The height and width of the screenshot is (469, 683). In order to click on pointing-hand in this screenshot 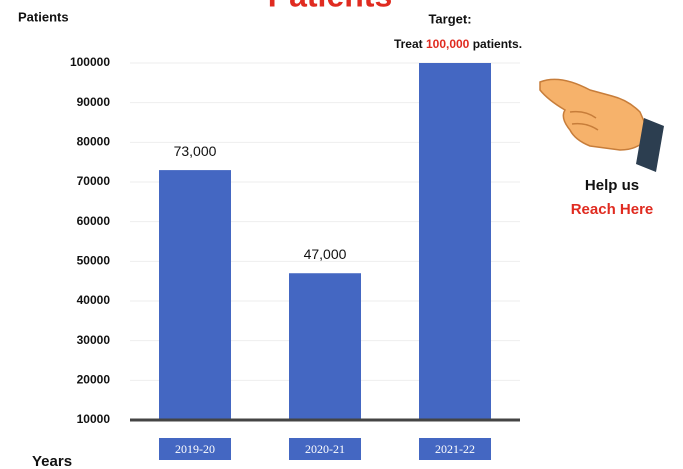, I will do `click(601, 125)`.